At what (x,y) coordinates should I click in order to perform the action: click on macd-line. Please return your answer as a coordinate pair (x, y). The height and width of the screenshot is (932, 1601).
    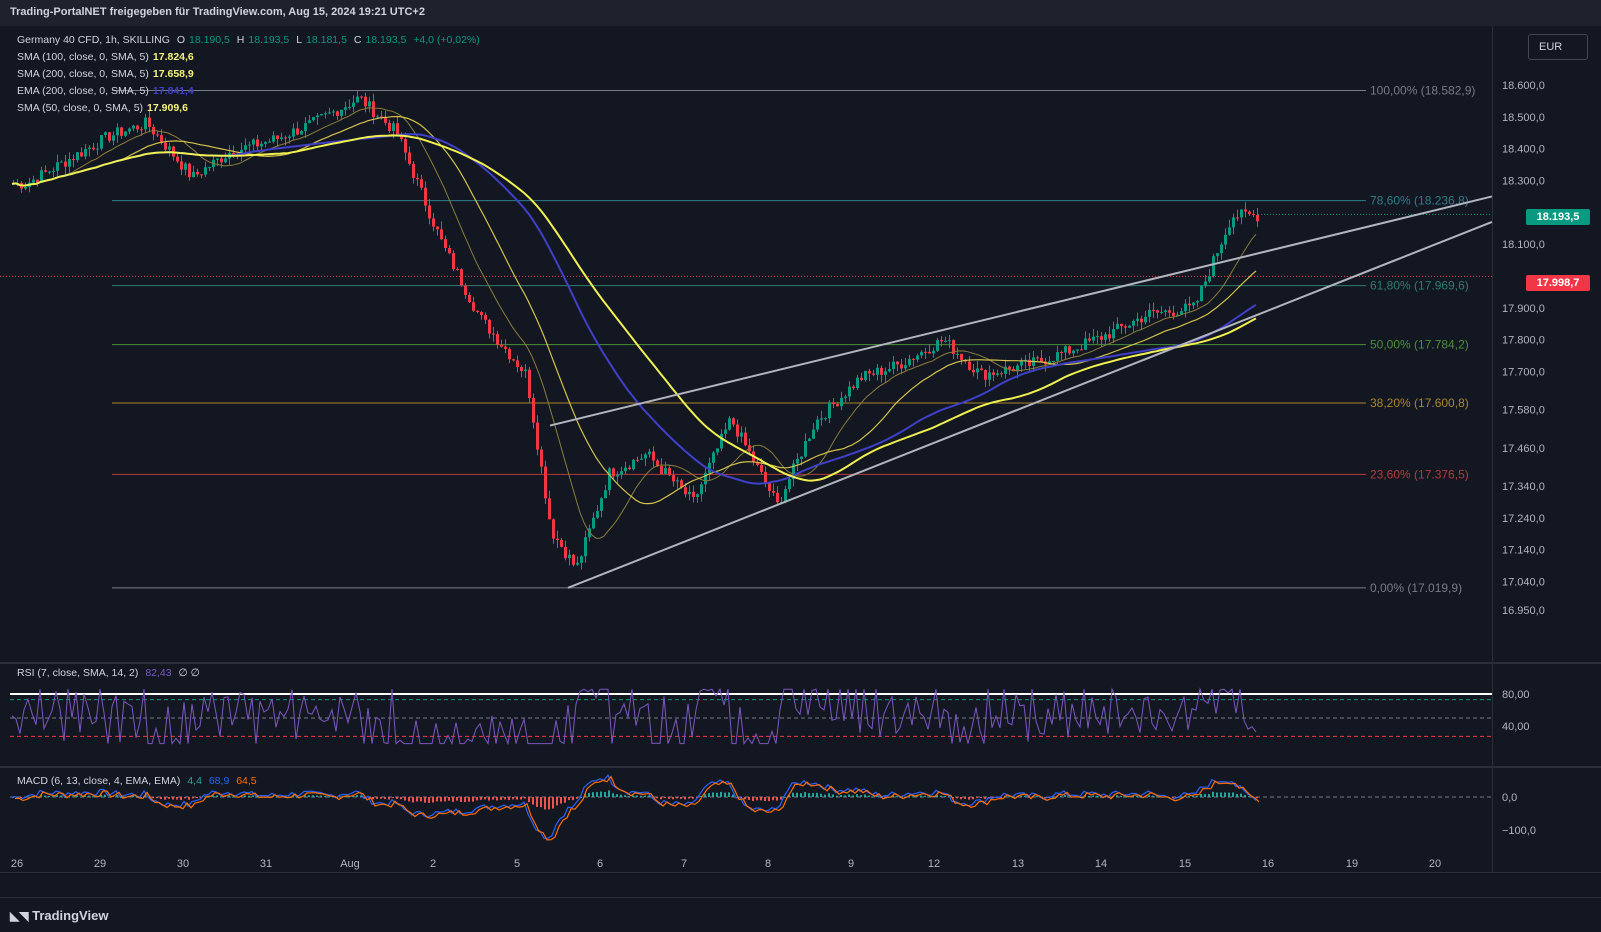
    Looking at the image, I should click on (634, 806).